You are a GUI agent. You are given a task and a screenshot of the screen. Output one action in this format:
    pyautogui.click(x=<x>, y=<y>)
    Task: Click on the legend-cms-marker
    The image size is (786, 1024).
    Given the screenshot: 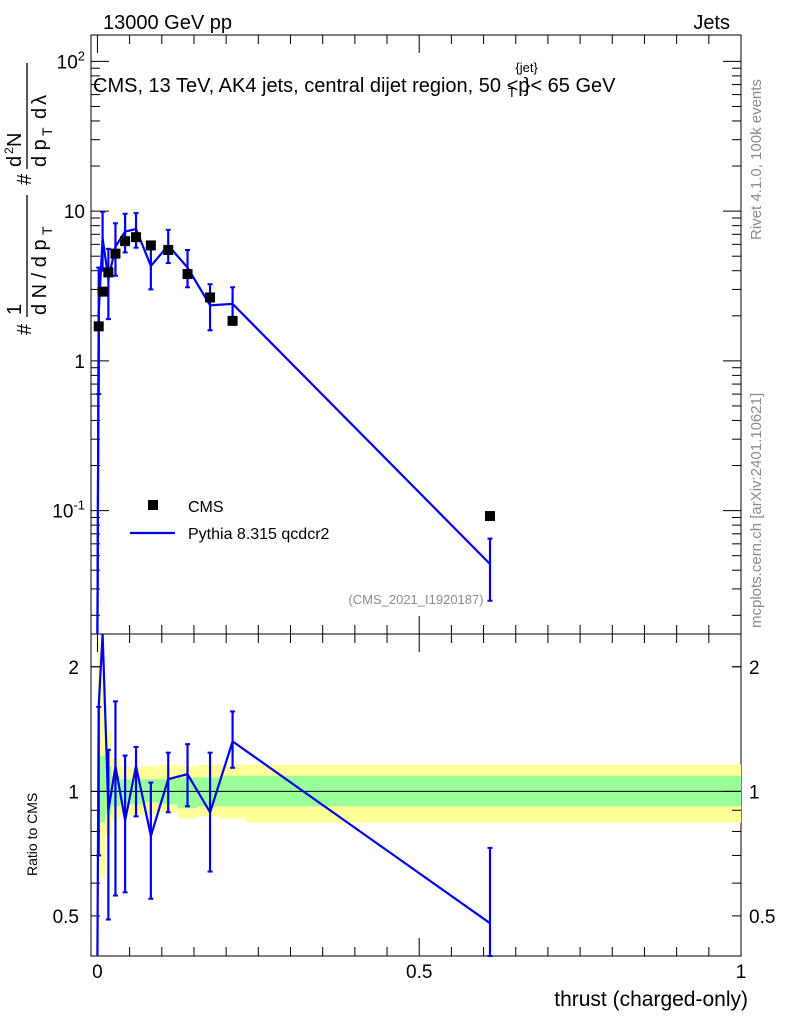 What is the action you would take?
    pyautogui.click(x=153, y=505)
    